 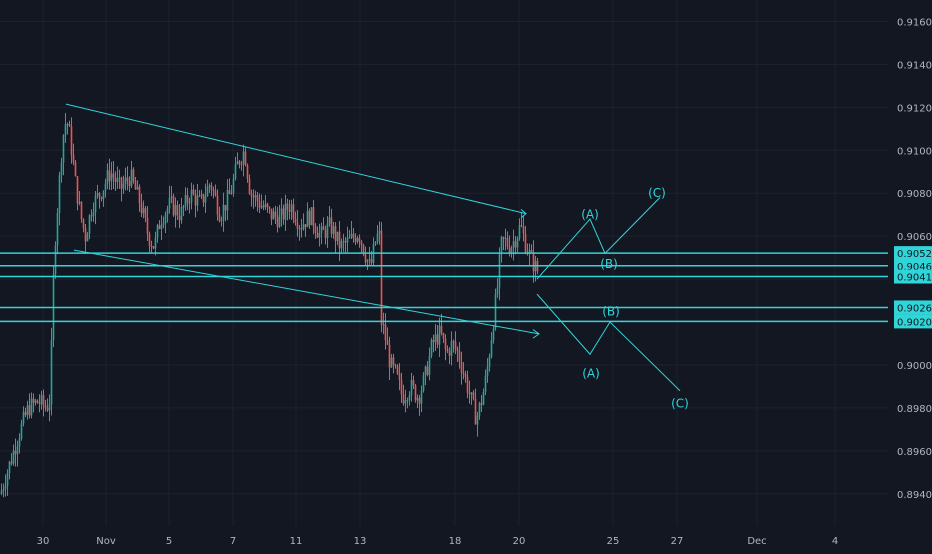 I want to click on price-level-label: 0.90521, so click(x=914, y=254).